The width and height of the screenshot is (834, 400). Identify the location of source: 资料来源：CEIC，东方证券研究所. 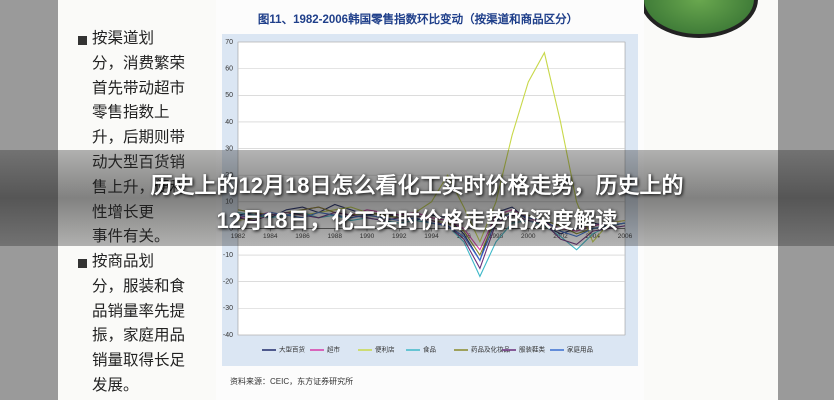
(291, 381).